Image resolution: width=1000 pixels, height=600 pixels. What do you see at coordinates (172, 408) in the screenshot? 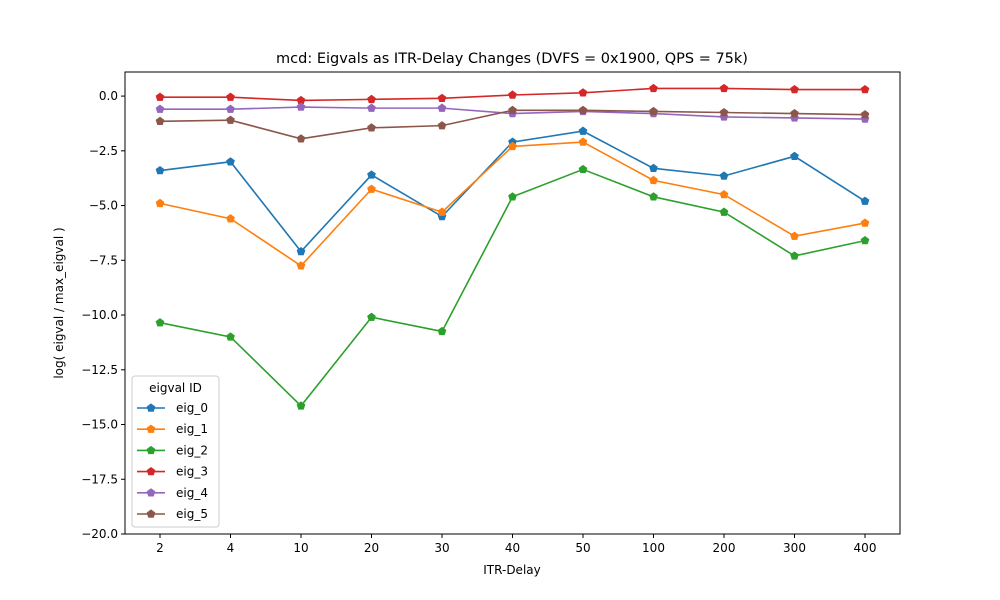
I see `legend-item-eig_0: eig_0` at bounding box center [172, 408].